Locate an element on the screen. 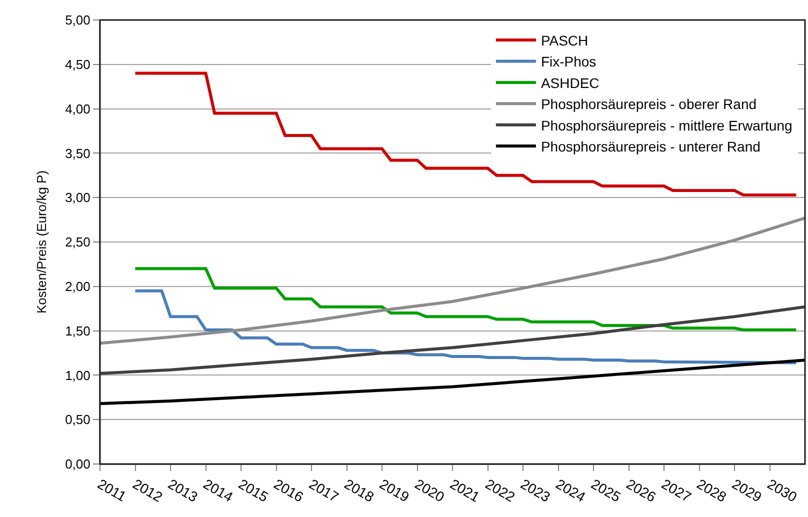  legend-label: Phosphorsäurepreis - oberer Rand is located at coordinates (648, 104).